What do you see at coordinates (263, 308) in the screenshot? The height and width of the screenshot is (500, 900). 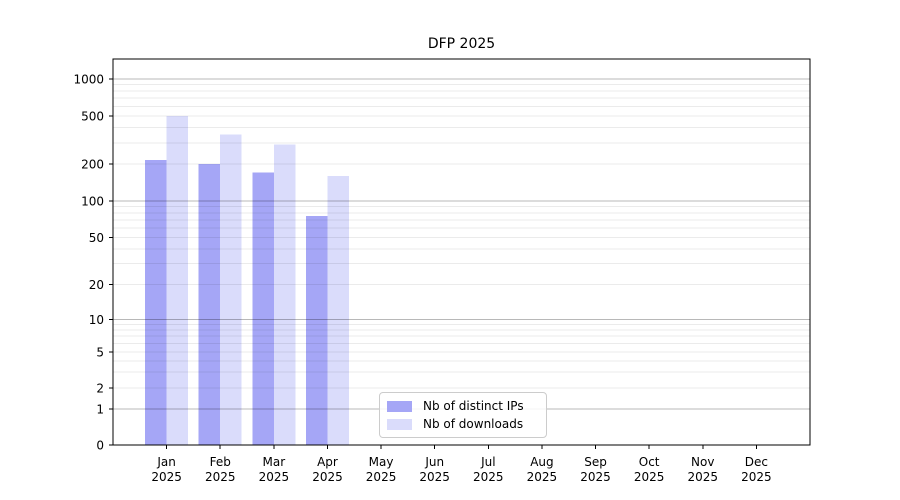 I see `bar-mar-series0` at bounding box center [263, 308].